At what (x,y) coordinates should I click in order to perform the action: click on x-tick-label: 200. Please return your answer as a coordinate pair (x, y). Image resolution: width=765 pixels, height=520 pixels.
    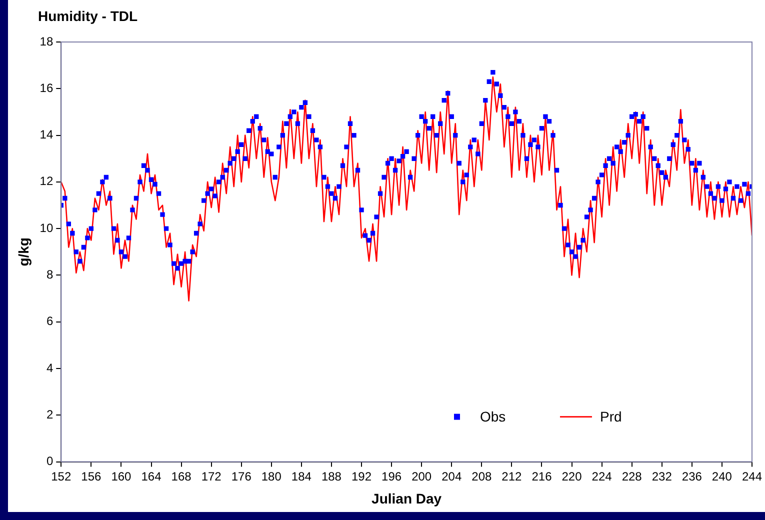
    Looking at the image, I should click on (422, 476).